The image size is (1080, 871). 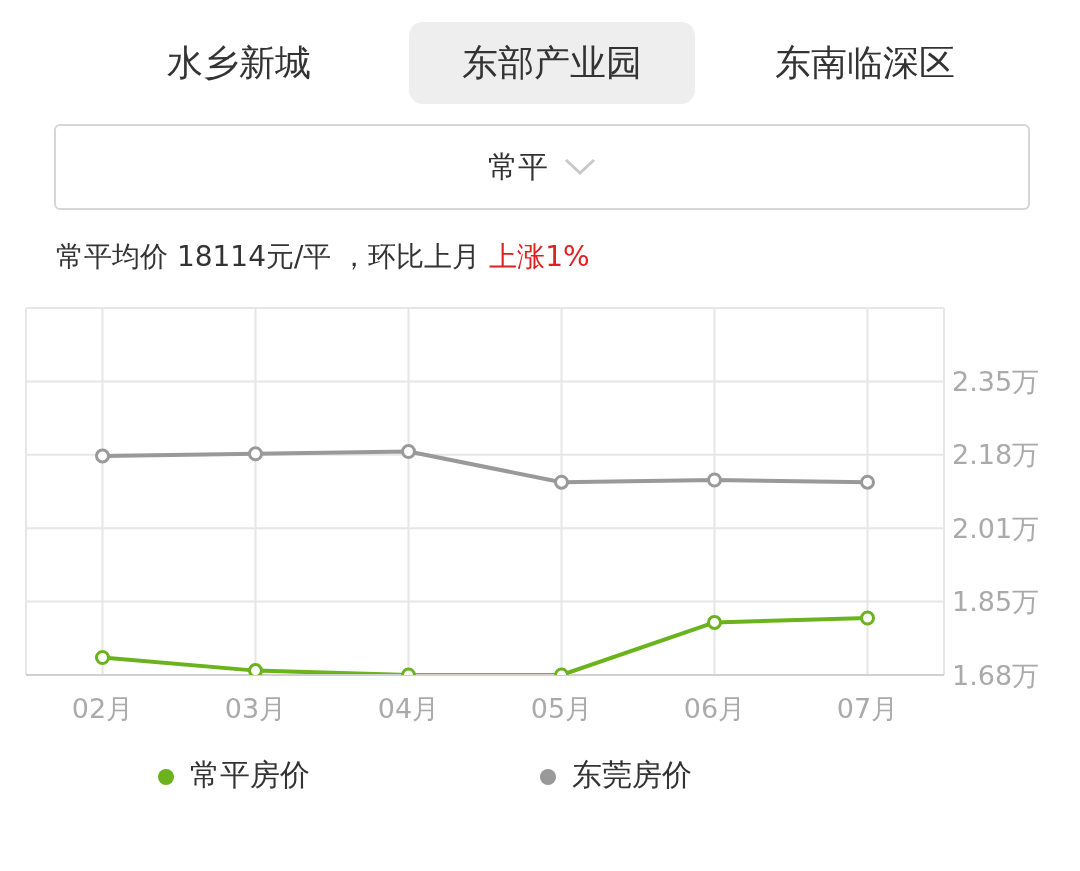 I want to click on text: 东南临深区, so click(x=865, y=62).